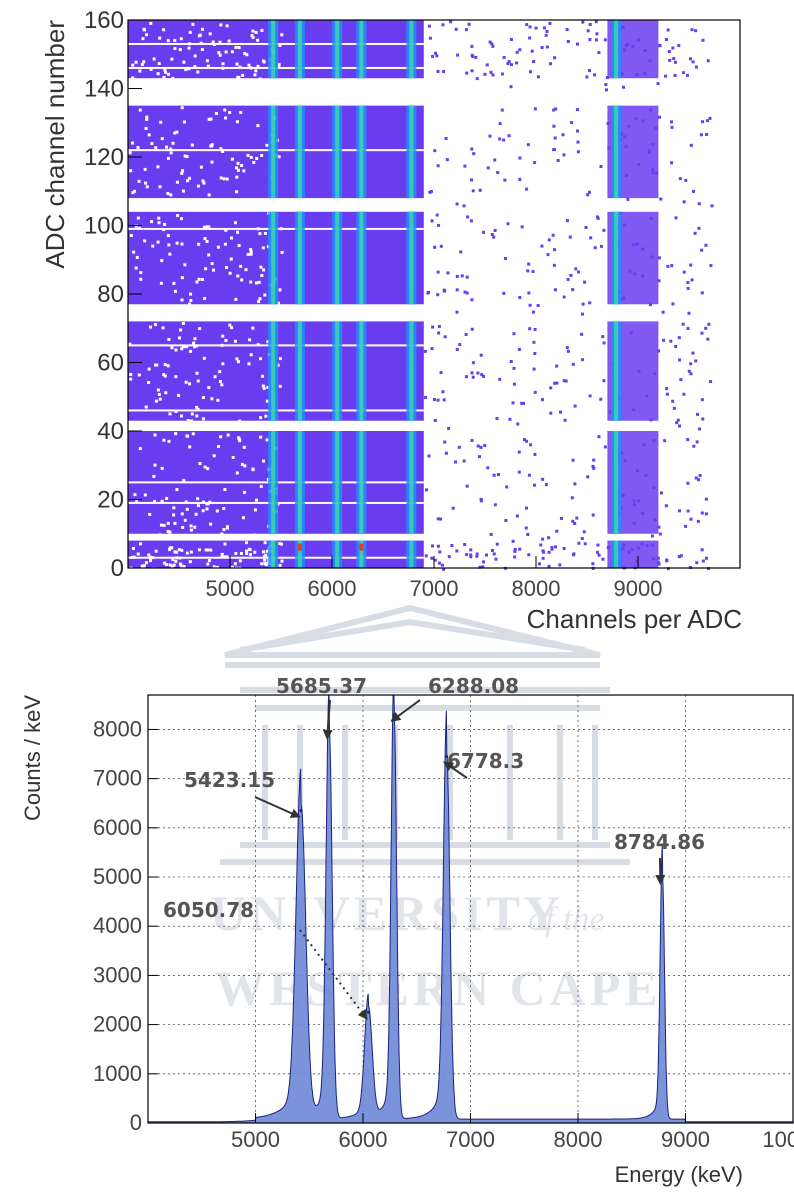 The image size is (794, 1194). I want to click on spectrum-x-tick-label: 10000, so click(778, 1139).